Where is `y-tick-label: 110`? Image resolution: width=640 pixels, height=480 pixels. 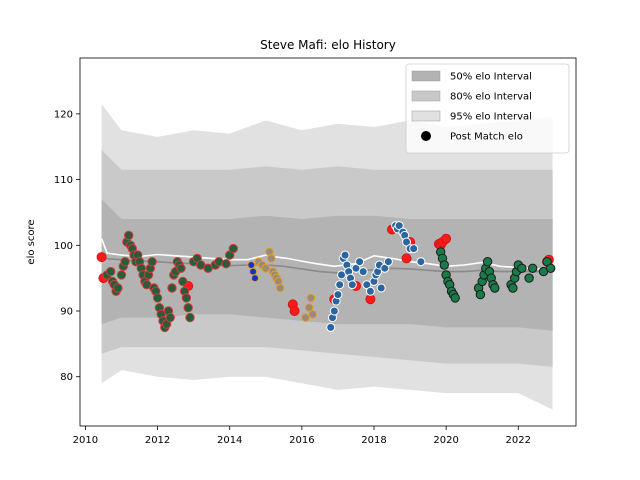 y-tick-label: 110 is located at coordinates (63, 180).